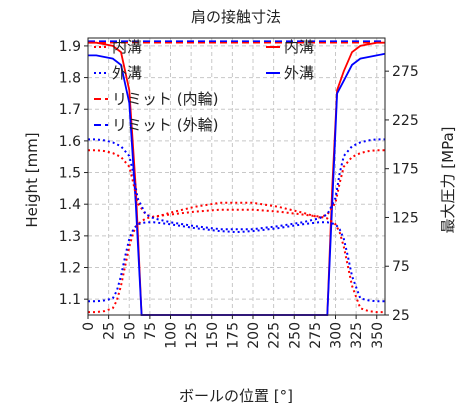  Describe the element at coordinates (70, 79) in the screenshot. I see `y-tick-label-left: 1.8` at that location.